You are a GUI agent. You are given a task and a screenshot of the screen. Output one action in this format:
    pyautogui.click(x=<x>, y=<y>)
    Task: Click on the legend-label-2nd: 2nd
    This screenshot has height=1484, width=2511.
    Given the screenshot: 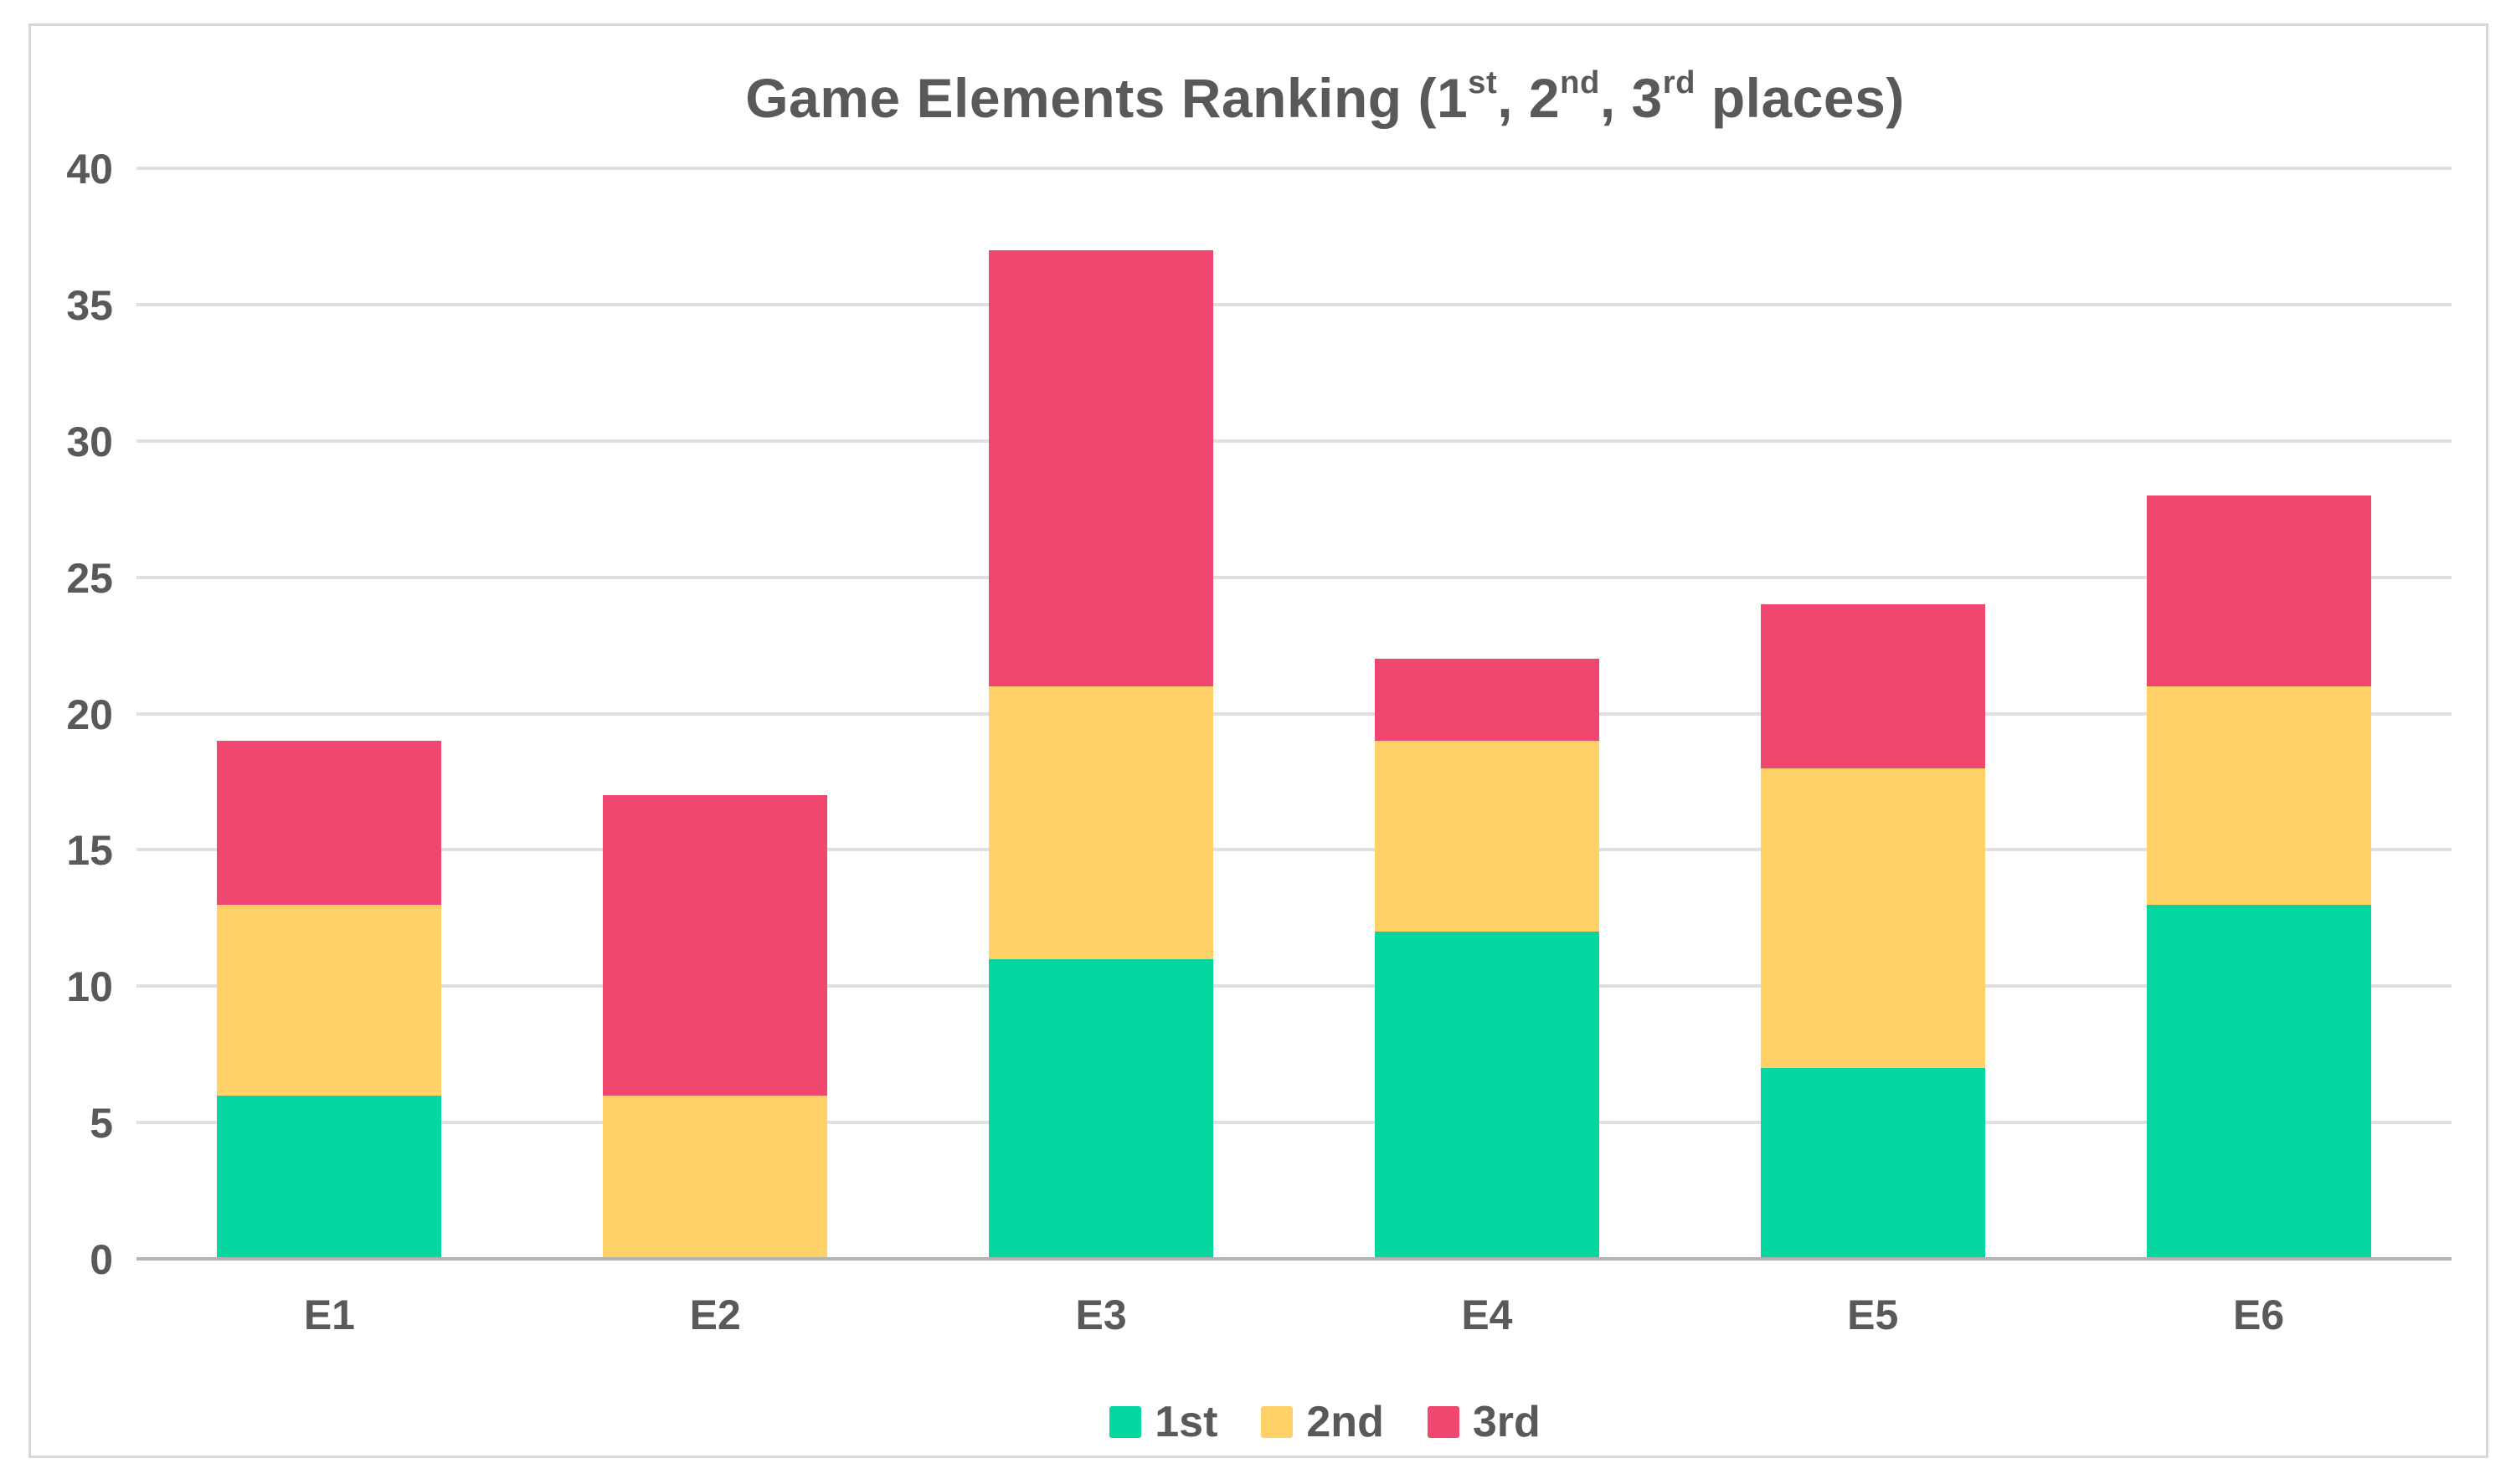 What is the action you would take?
    pyautogui.click(x=1345, y=1422)
    